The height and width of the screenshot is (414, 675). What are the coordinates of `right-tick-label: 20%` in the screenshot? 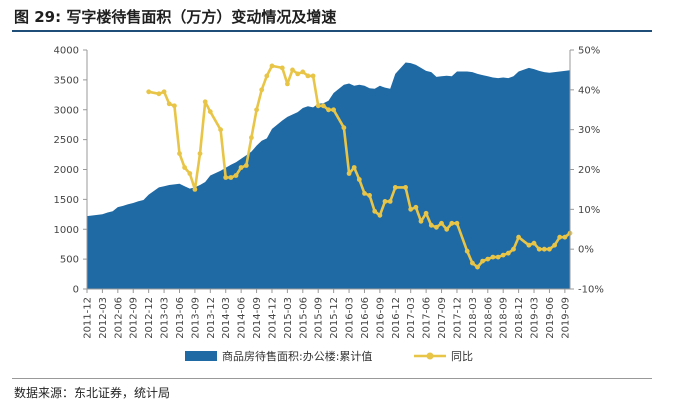 It's located at (589, 170).